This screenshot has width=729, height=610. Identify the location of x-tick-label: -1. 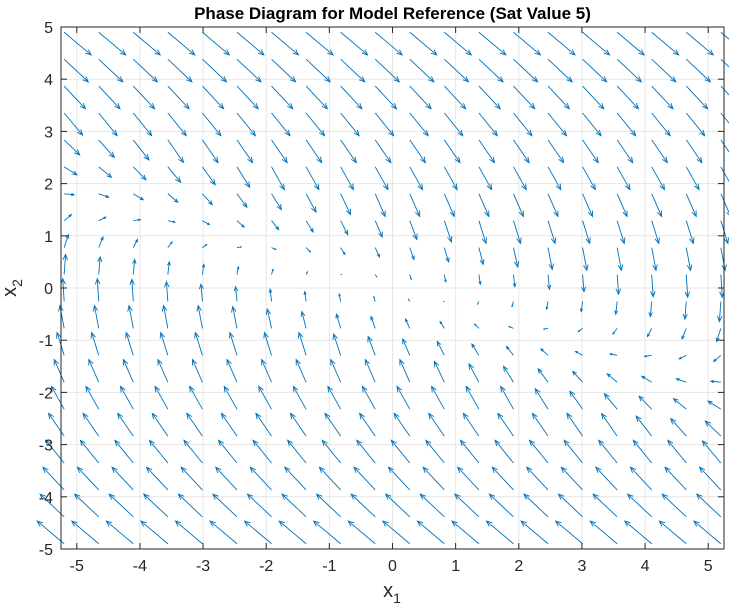
(329, 566).